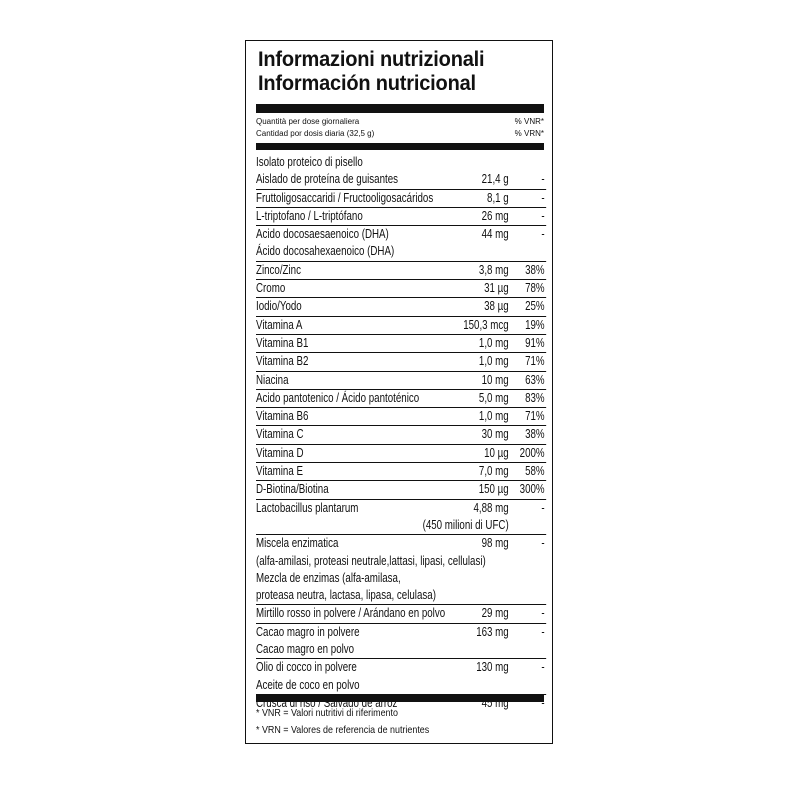 This screenshot has height=800, width=800. I want to click on percent-reference: 63%, so click(535, 379).